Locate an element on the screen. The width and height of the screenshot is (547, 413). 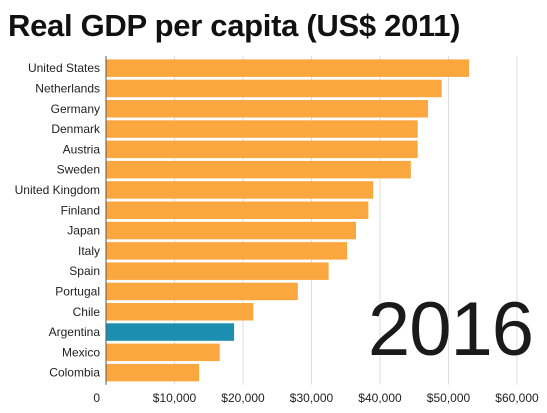
category-label: United States is located at coordinates (64, 68).